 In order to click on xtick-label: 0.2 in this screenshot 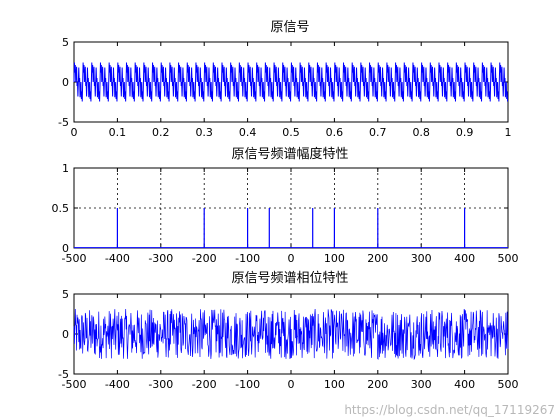, I will do `click(161, 132)`.